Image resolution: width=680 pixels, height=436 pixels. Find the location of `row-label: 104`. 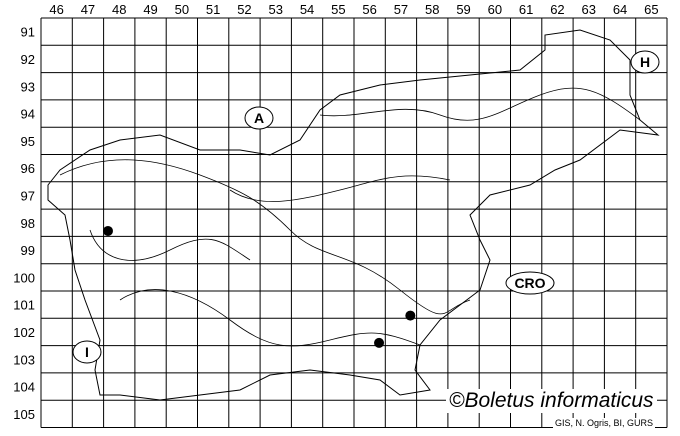

row-label: 104 is located at coordinates (24, 387).